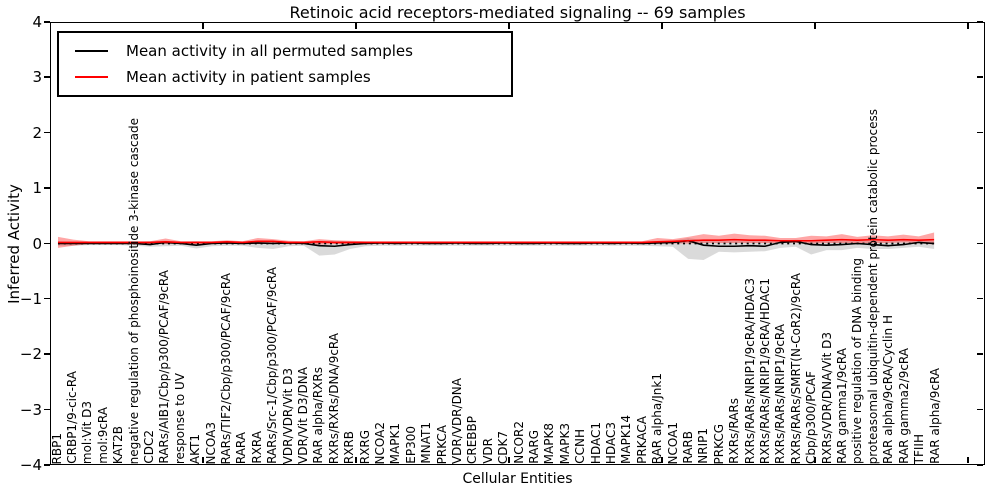 The height and width of the screenshot is (500, 1000). Describe the element at coordinates (364, 446) in the screenshot. I see `x-category-label: RXRG` at that location.